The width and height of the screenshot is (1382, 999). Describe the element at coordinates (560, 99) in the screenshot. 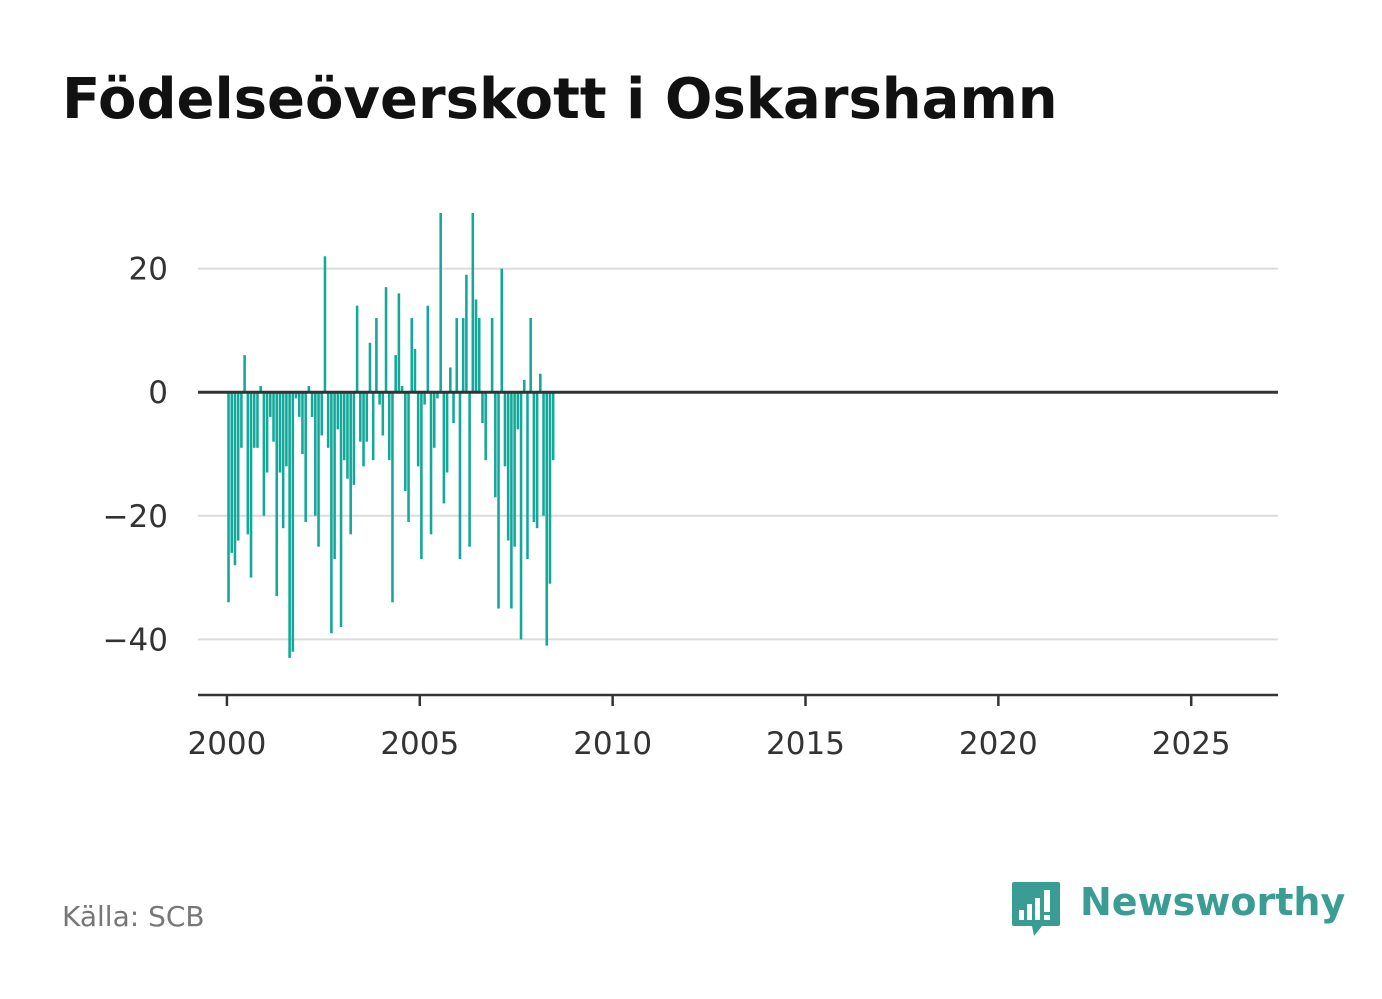

I see `chart-title: Födelseöverskott i Oskarshamn` at that location.